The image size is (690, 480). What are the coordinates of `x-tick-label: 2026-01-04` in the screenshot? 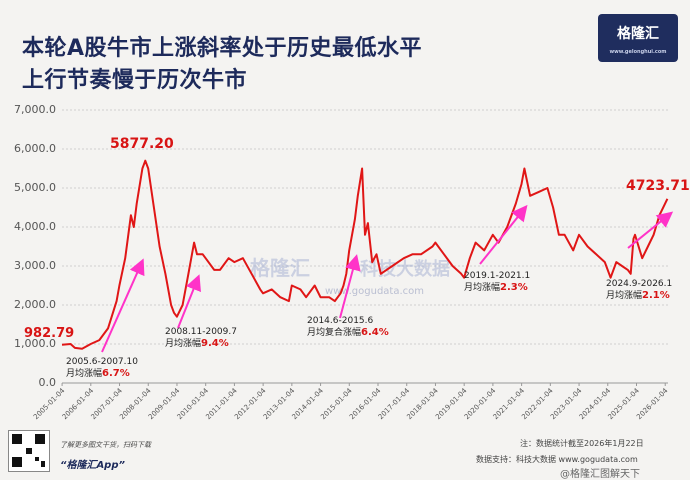 It's located at (652, 403).